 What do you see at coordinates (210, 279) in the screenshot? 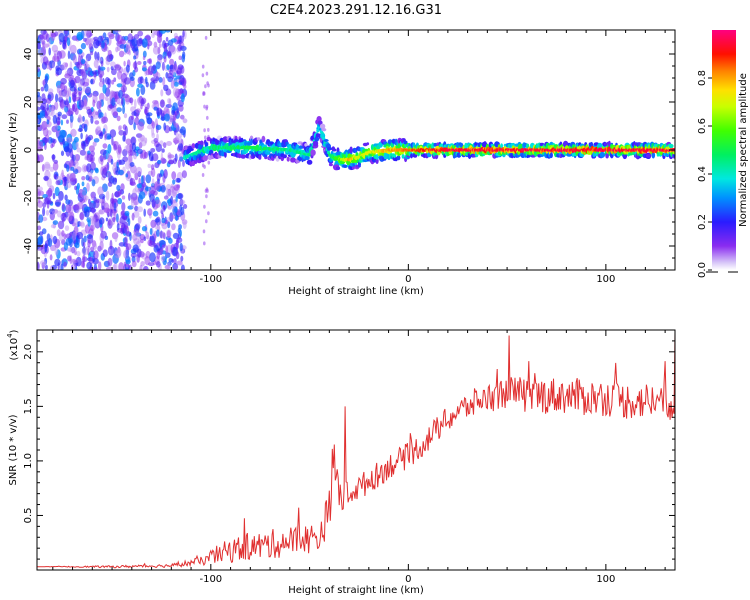
I see `x-tick-label: -100` at bounding box center [210, 279].